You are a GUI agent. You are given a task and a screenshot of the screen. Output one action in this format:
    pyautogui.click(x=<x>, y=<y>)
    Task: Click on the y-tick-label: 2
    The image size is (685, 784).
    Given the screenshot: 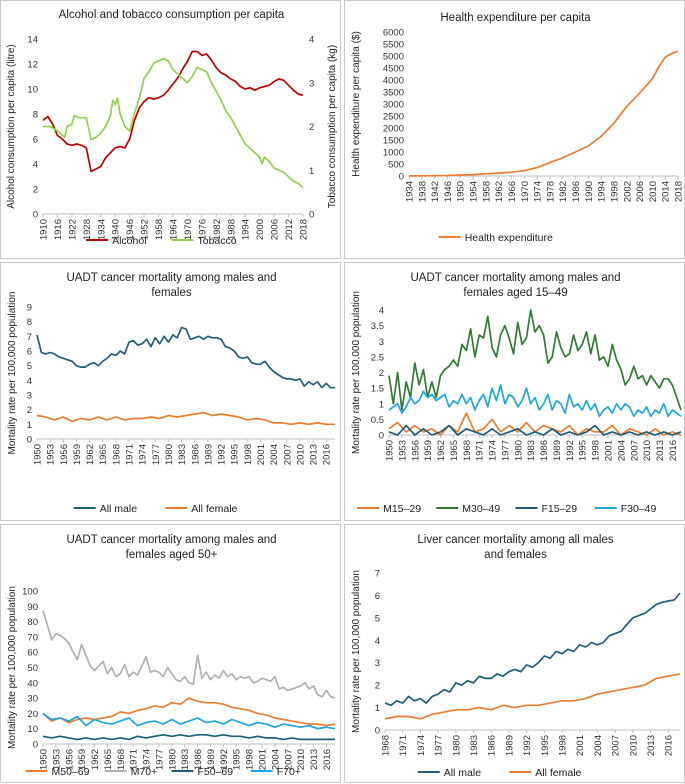 What is the action you would take?
    pyautogui.click(x=35, y=190)
    